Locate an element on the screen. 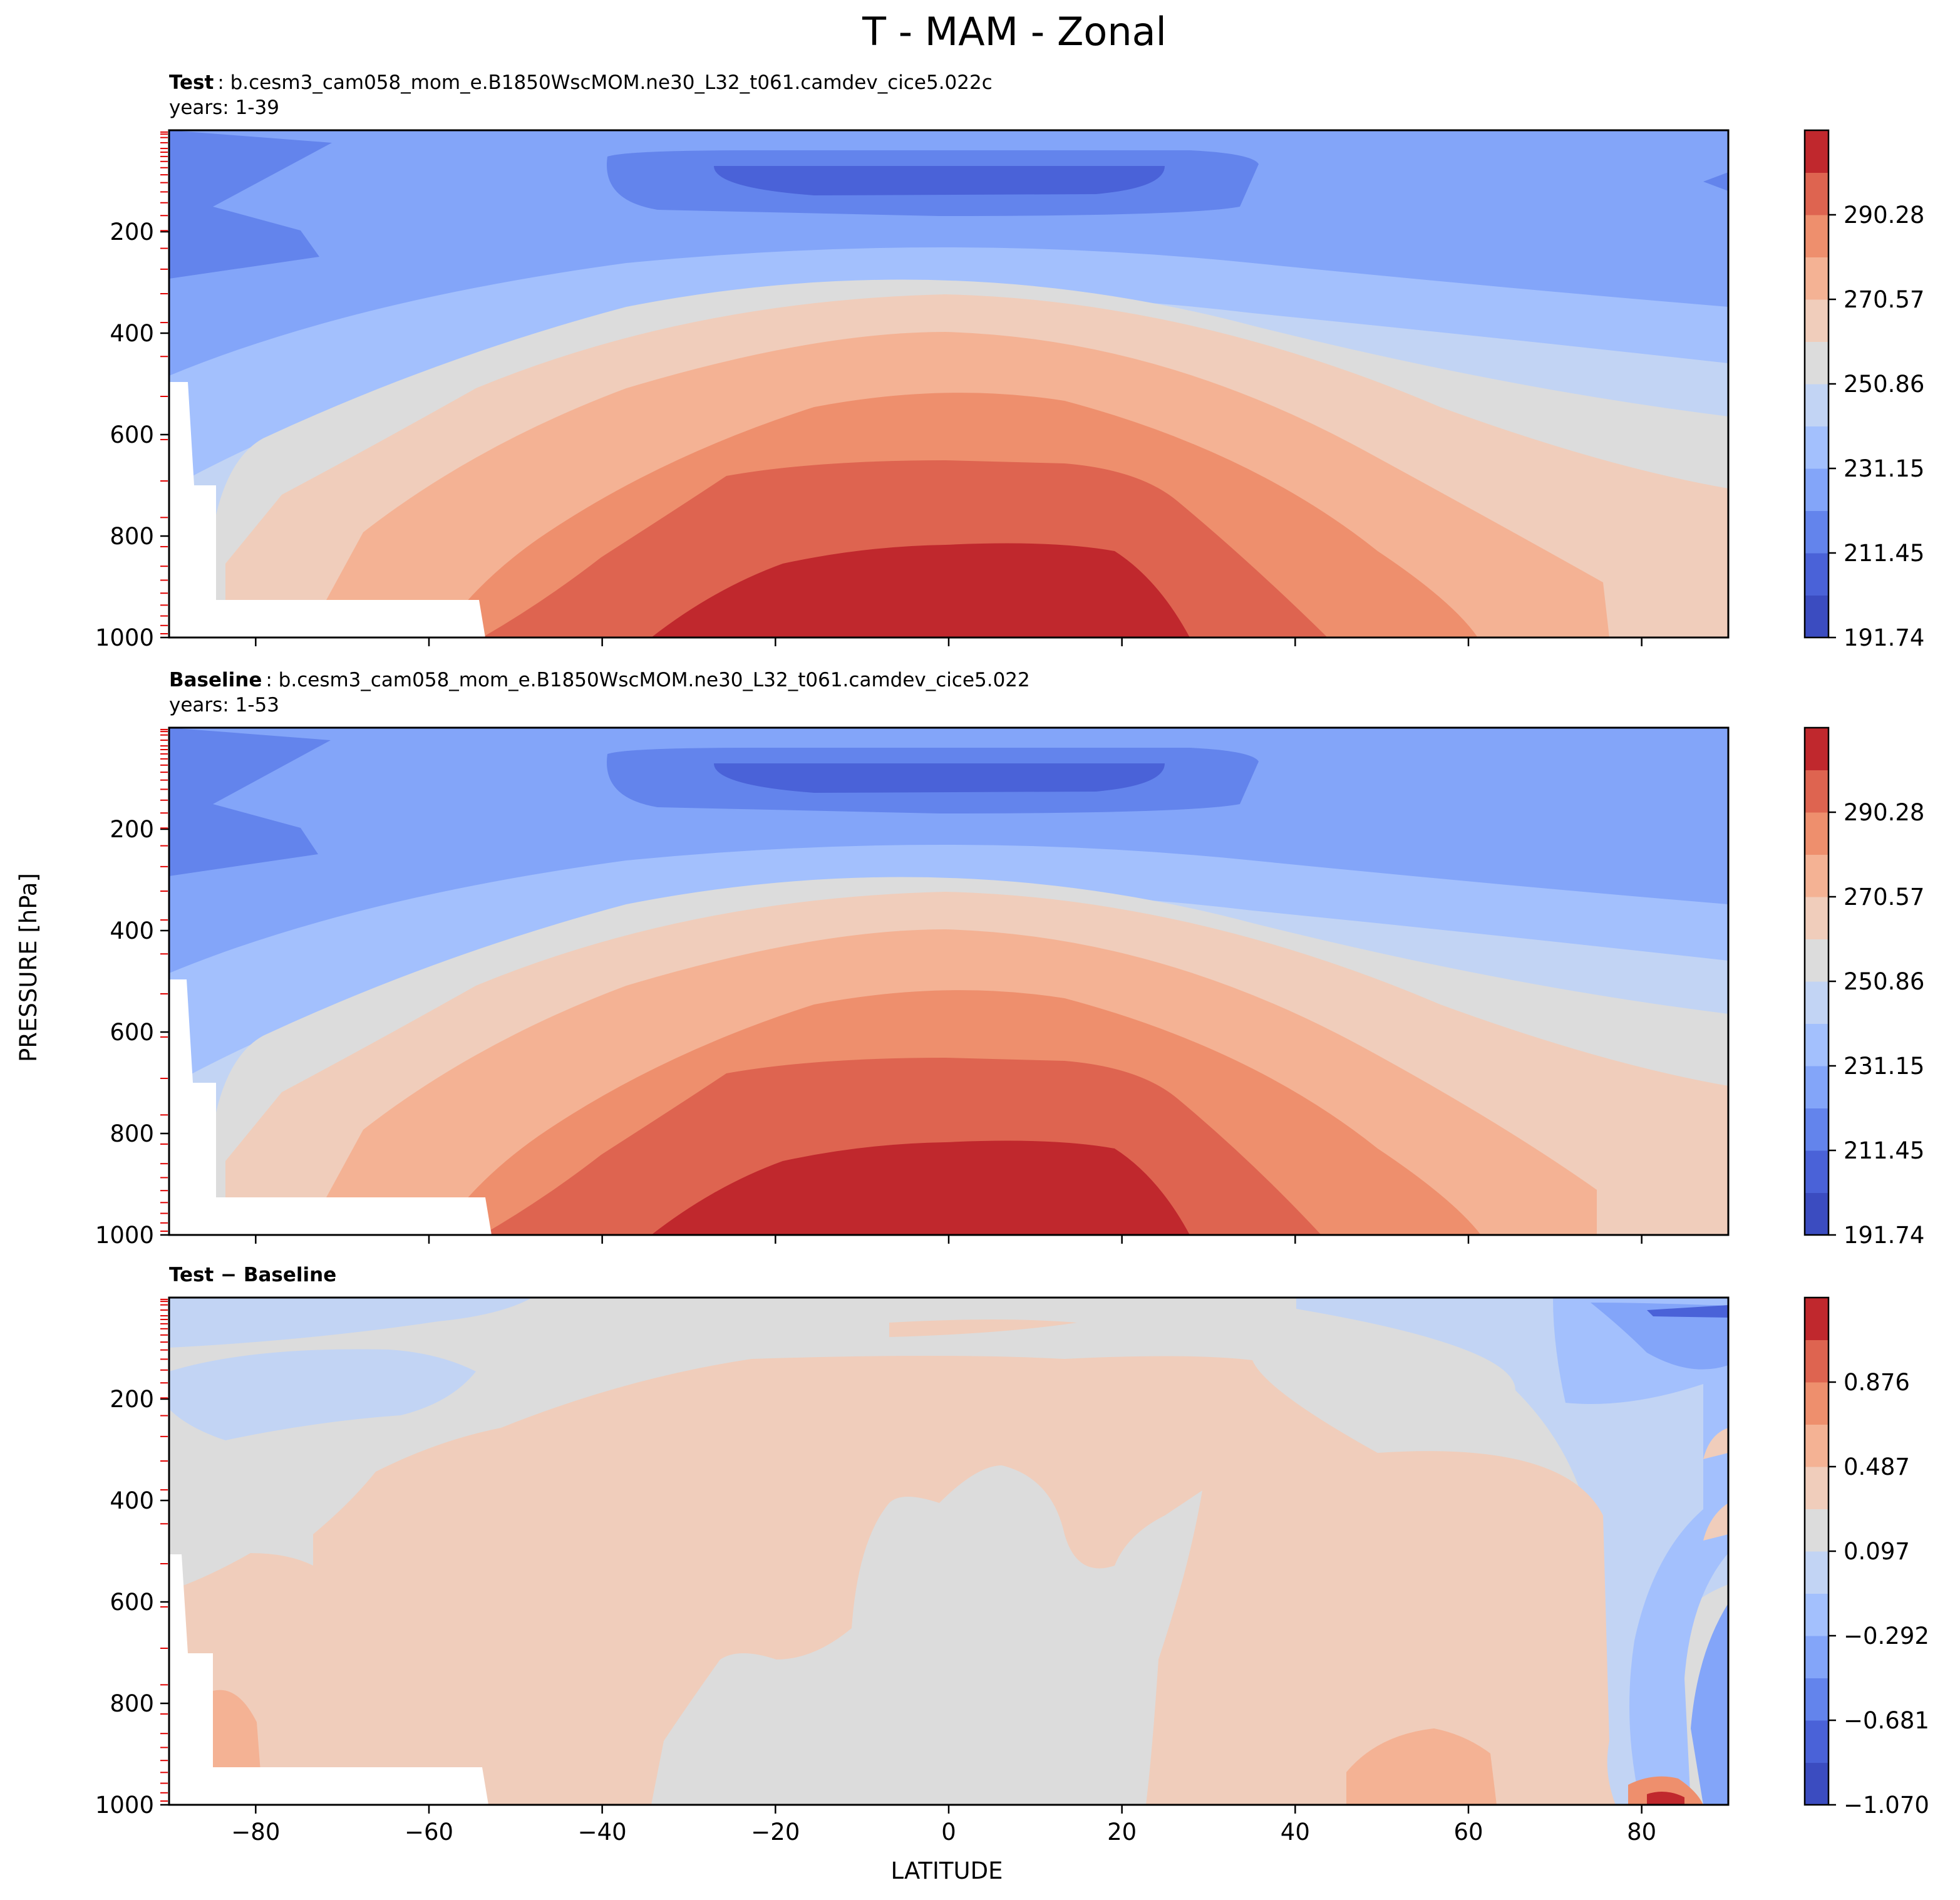 Image resolution: width=1960 pixels, height=1900 pixels. x-tick-label: −20 is located at coordinates (775, 1832).